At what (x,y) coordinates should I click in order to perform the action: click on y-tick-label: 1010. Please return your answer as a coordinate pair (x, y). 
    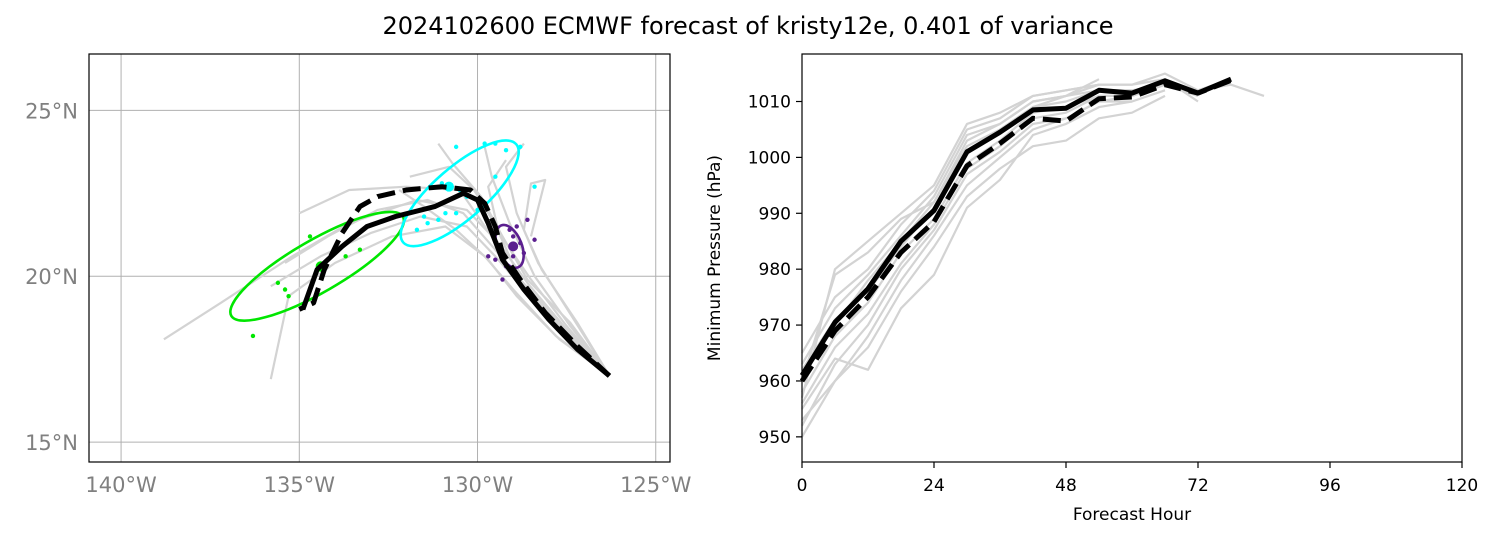
    Looking at the image, I should click on (769, 103).